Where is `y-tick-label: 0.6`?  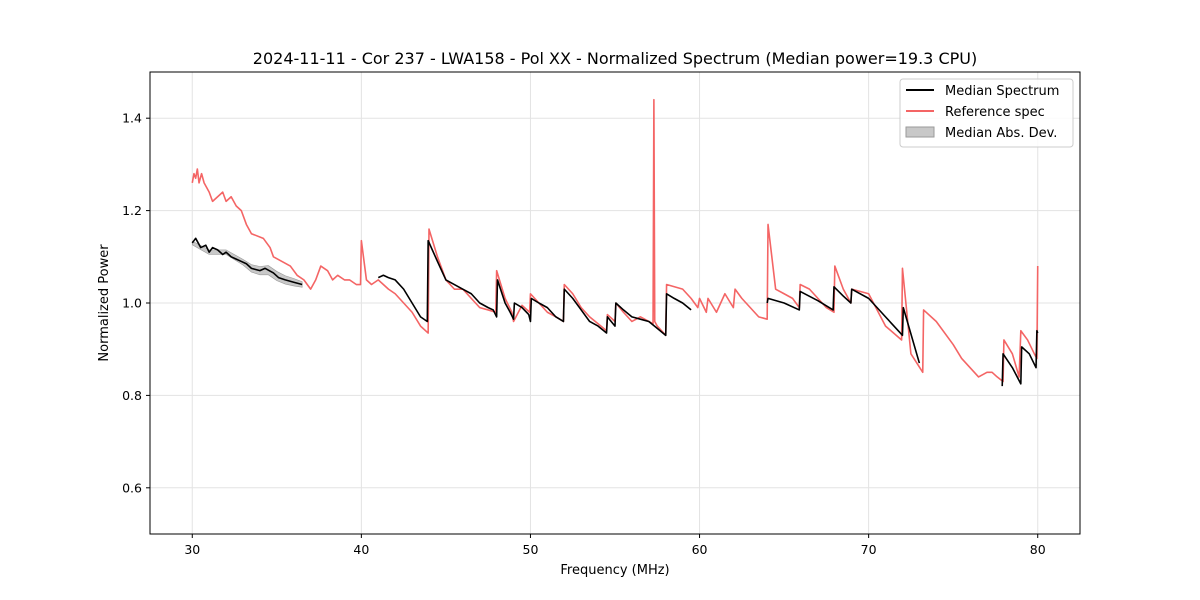 y-tick-label: 0.6 is located at coordinates (132, 487).